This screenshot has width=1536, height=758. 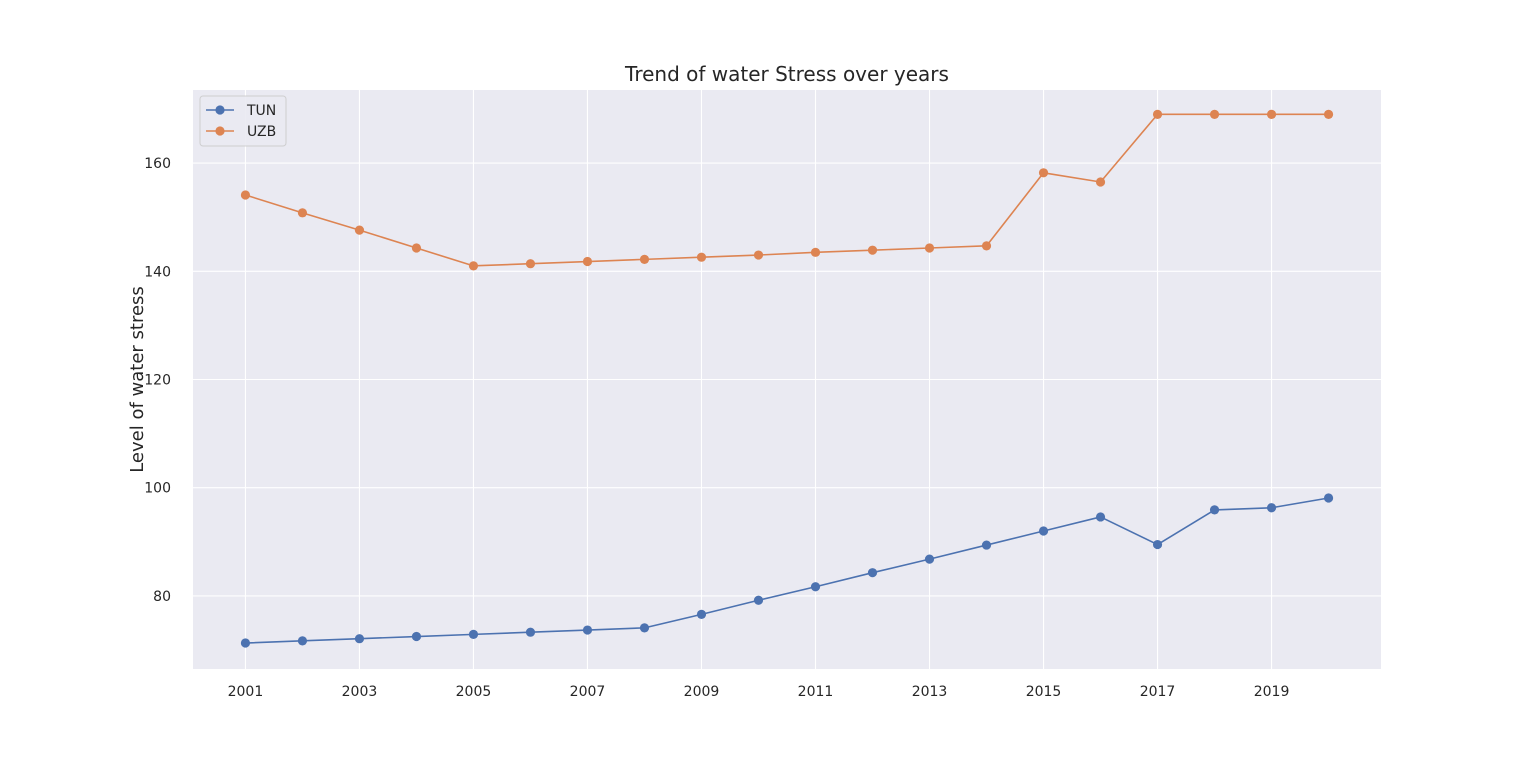 I want to click on x-tick-label: 2015, so click(x=1044, y=692).